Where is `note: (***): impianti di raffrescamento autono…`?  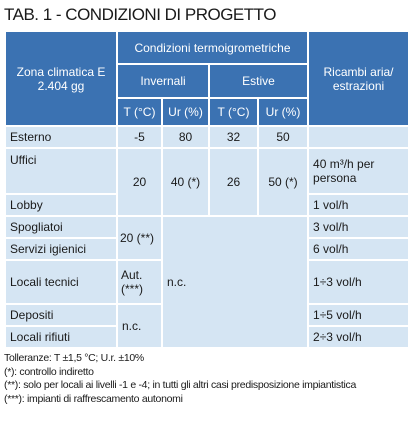 note: (***): impianti di raffrescamento autono… is located at coordinates (93, 398).